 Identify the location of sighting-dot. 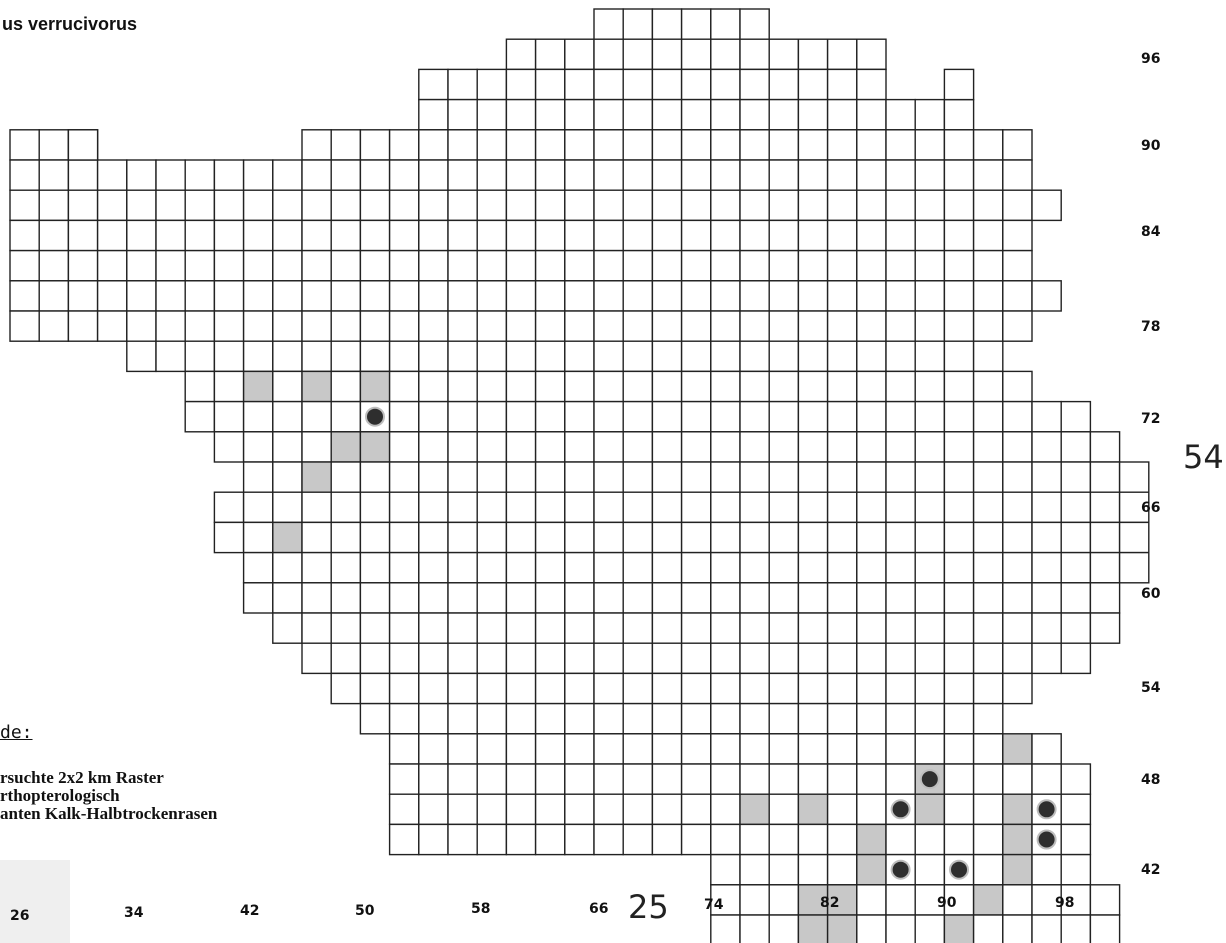
(929, 779).